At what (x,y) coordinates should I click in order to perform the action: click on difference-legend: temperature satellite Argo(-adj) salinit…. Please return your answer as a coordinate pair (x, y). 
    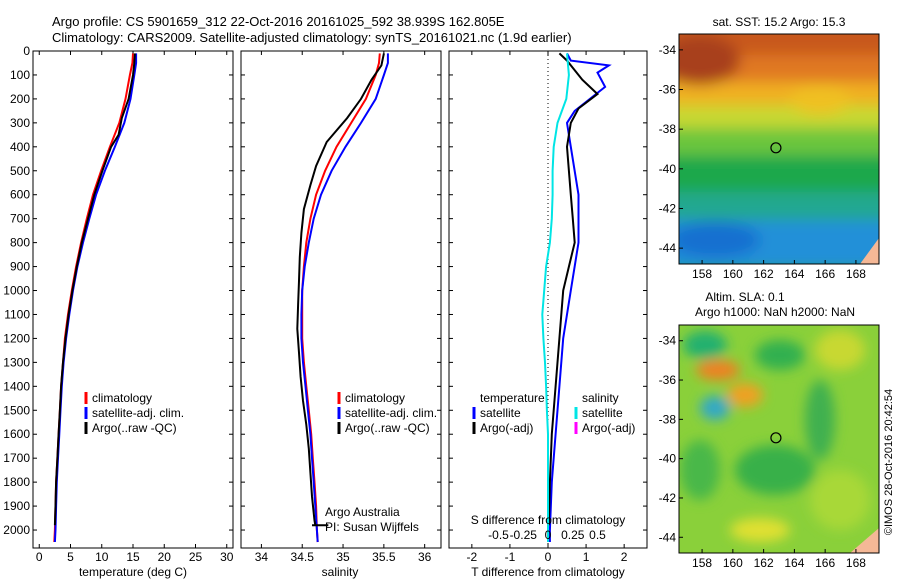
    Looking at the image, I should click on (553, 413).